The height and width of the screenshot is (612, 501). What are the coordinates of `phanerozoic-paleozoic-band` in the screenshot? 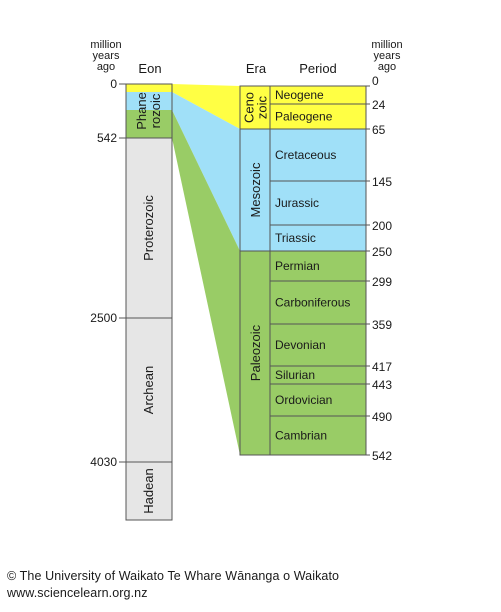 It's located at (149, 124).